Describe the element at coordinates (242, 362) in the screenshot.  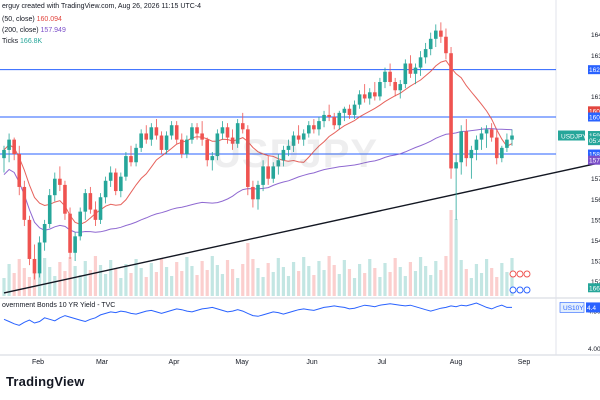
I see `time-axis-label: May` at that location.